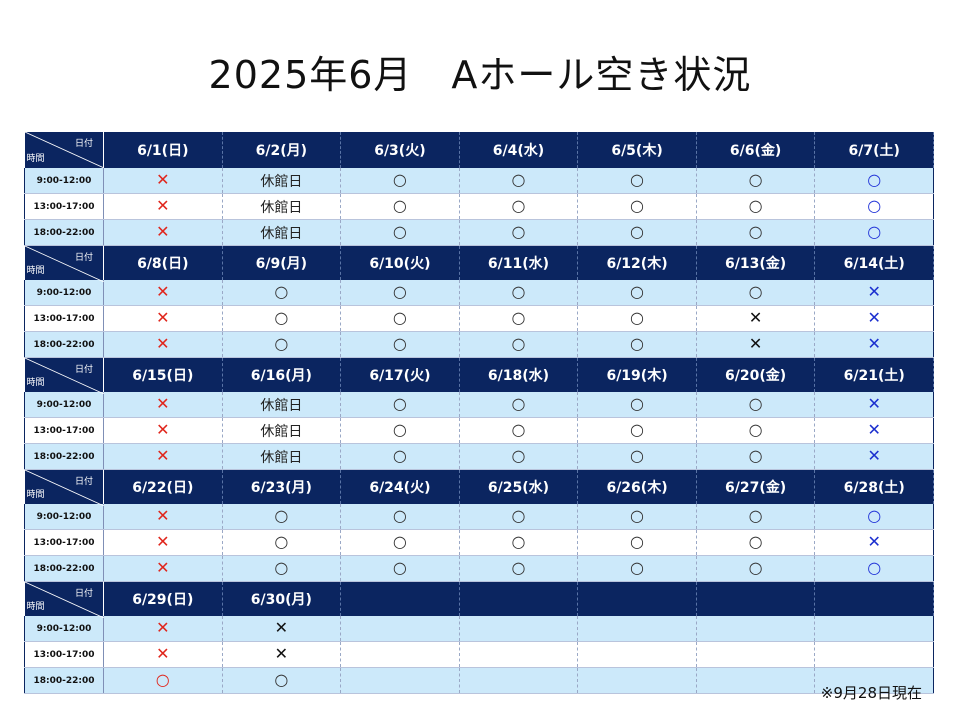 The width and height of the screenshot is (960, 720). I want to click on page-title: 2025年6月 Aホール空き状況, so click(480, 75).